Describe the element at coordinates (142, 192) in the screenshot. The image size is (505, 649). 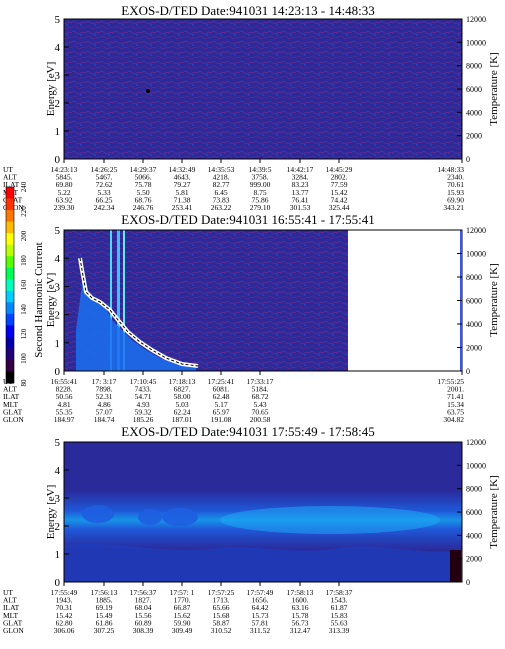
I see `ephemeris-value: 5.50` at that location.